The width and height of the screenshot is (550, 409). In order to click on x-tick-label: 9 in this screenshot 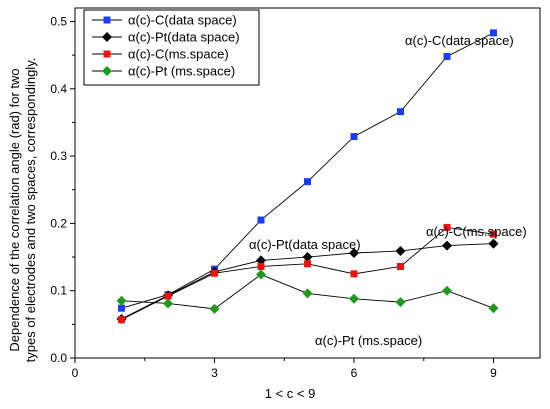, I will do `click(493, 373)`.